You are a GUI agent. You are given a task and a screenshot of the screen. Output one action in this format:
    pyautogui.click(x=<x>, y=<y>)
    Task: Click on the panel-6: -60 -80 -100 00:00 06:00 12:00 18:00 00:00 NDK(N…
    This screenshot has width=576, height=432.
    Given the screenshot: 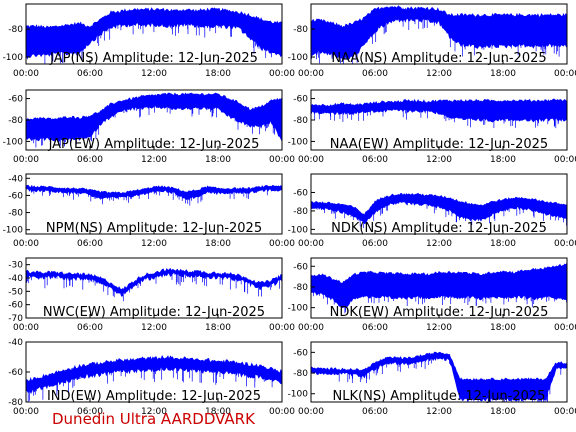 What is the action you would take?
    pyautogui.click(x=432, y=211)
    